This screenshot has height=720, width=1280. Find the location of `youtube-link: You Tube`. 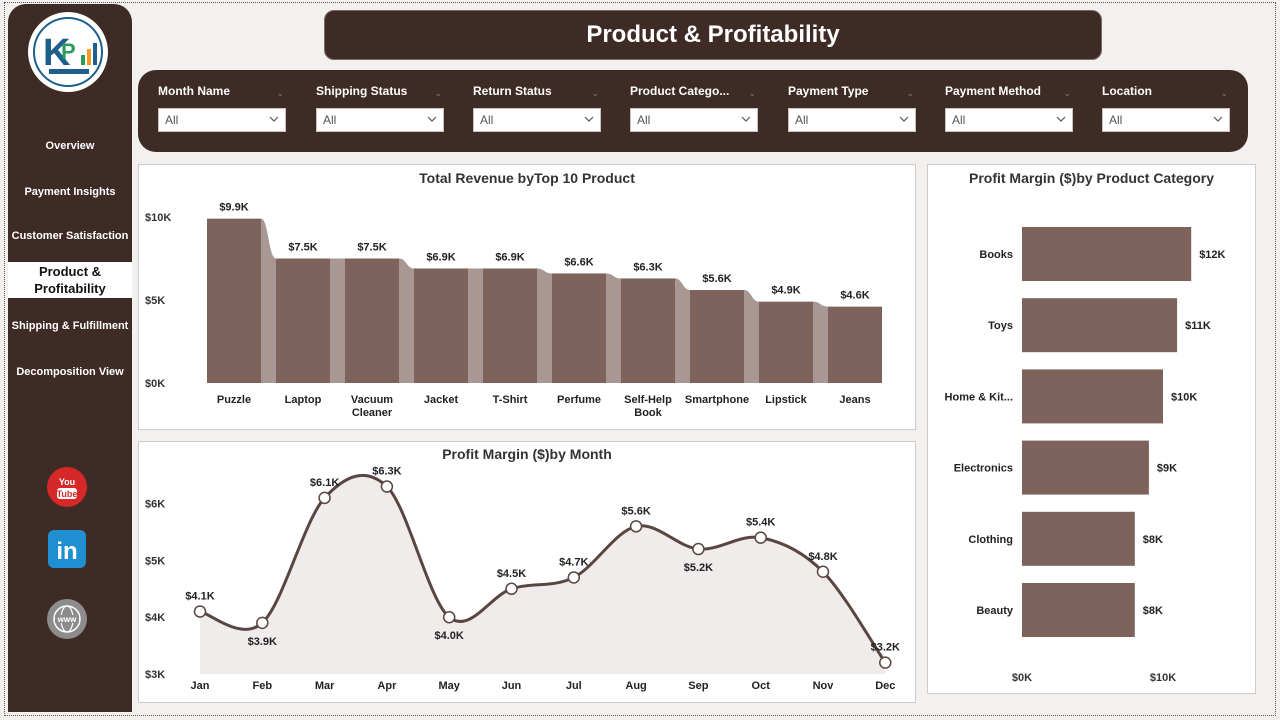

youtube-link: You Tube is located at coordinates (67, 487).